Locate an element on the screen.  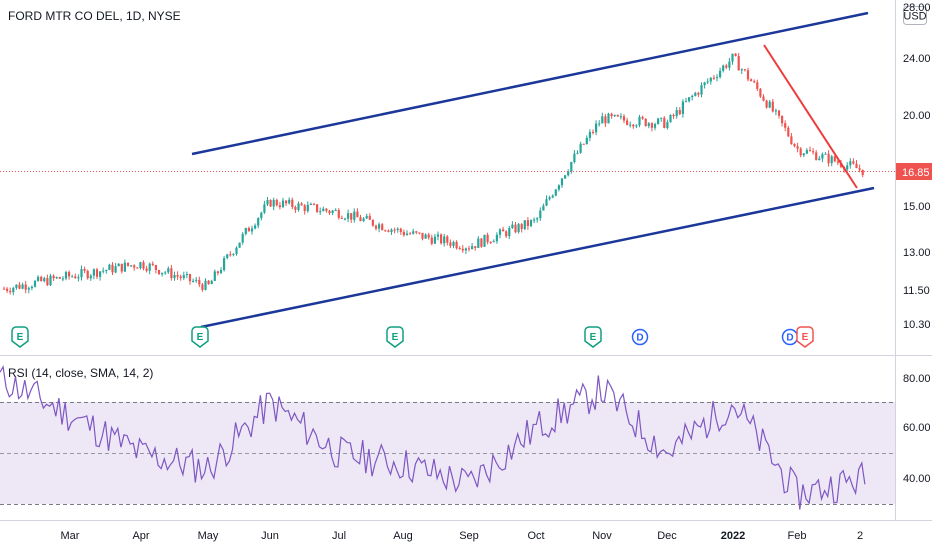
downtrend-line is located at coordinates (810, 116).